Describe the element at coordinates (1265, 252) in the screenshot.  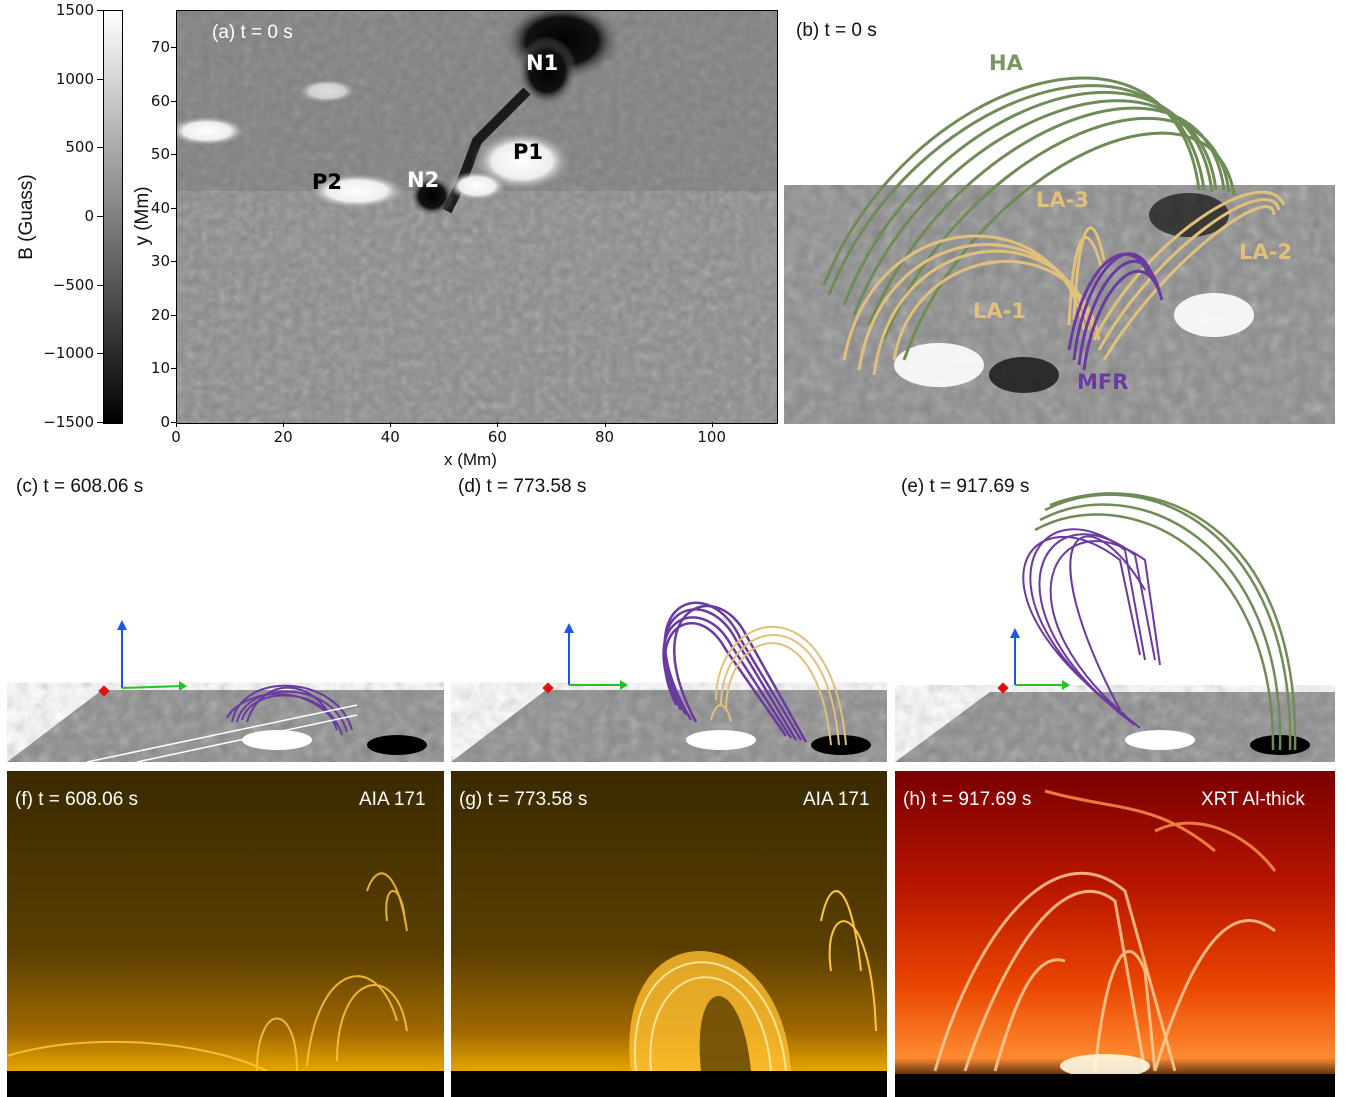
I see `feature-la2: LA-2` at that location.